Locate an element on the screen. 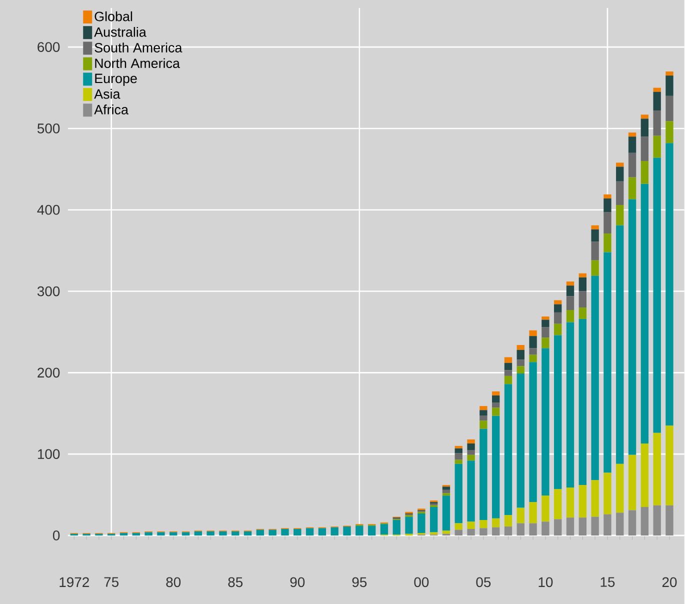  legend-label: Europe is located at coordinates (116, 80).